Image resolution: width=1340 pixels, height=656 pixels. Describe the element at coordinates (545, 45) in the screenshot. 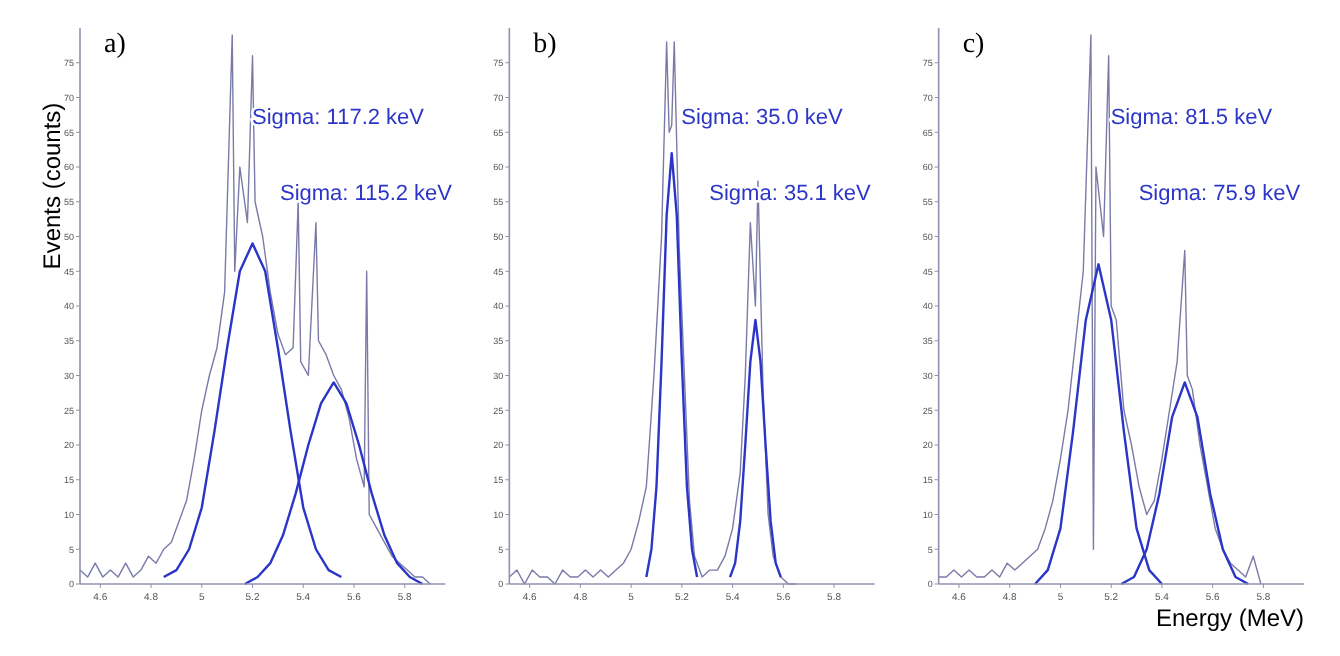

I see `chart-title: b)` at that location.